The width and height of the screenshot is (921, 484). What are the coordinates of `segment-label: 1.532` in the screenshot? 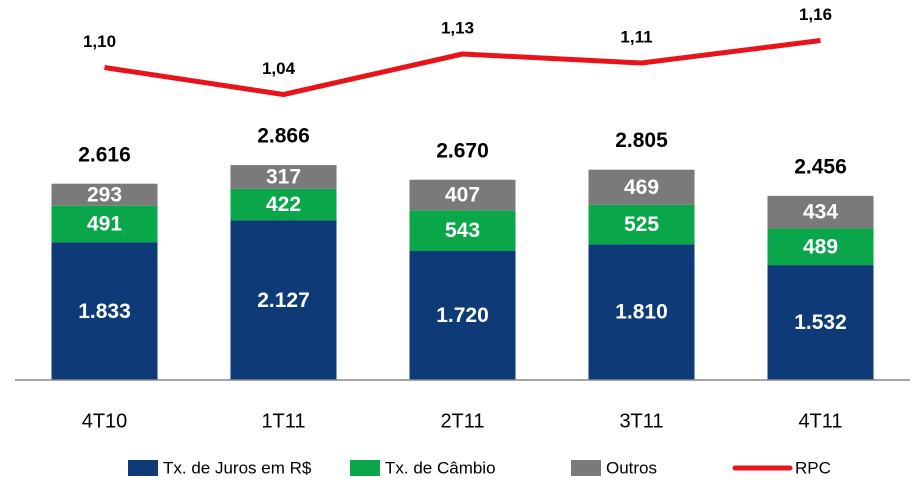 It's located at (820, 322).